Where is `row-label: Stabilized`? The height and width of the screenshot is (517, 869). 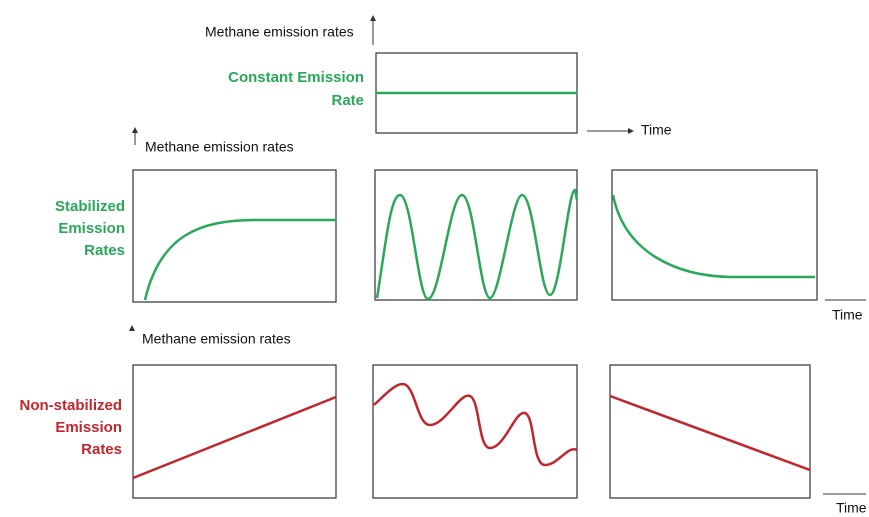 row-label: Stabilized is located at coordinates (90, 206).